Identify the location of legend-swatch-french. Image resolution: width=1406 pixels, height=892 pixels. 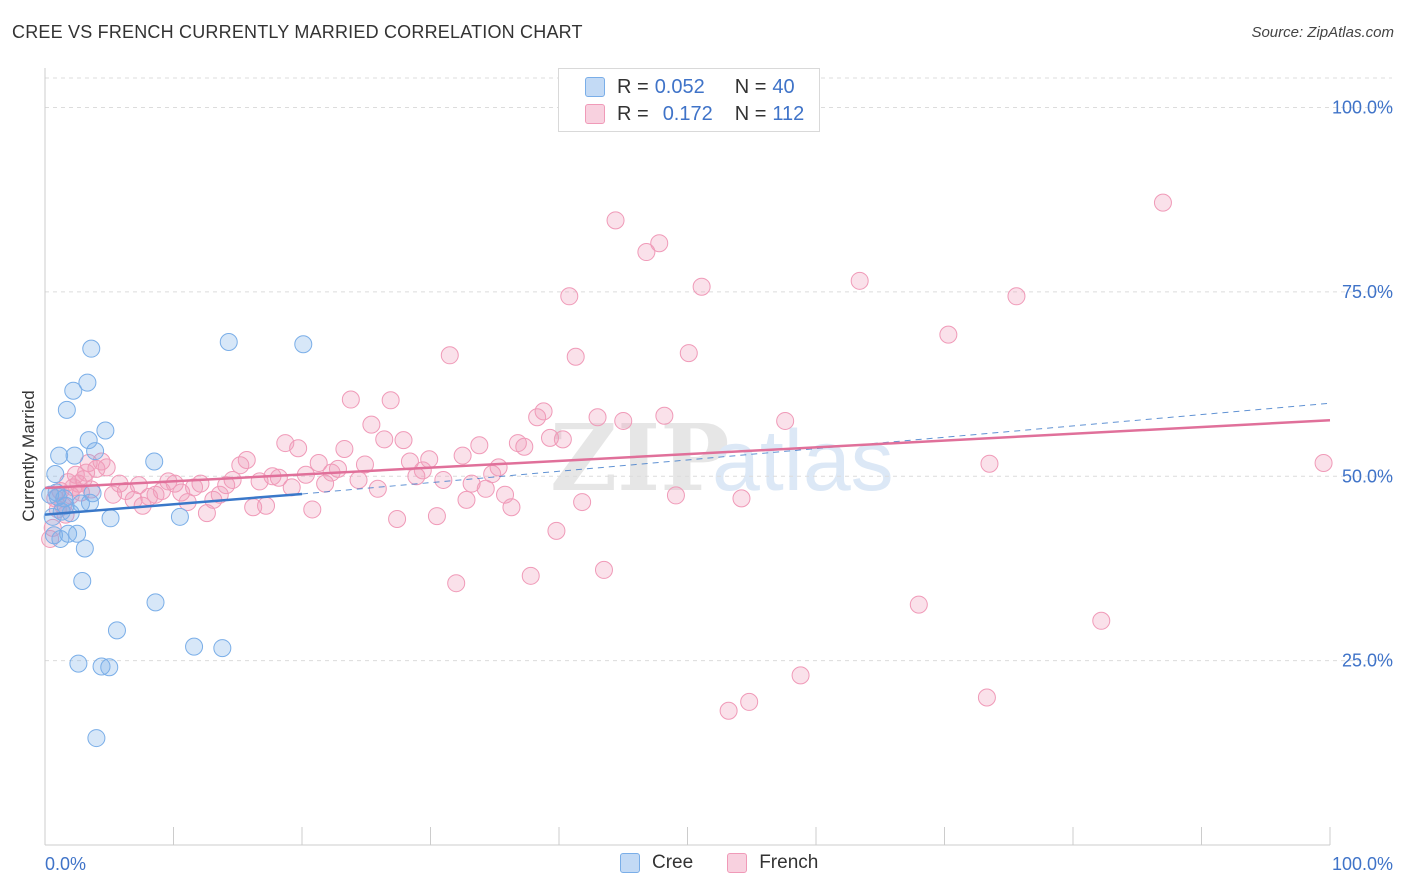
(595, 114).